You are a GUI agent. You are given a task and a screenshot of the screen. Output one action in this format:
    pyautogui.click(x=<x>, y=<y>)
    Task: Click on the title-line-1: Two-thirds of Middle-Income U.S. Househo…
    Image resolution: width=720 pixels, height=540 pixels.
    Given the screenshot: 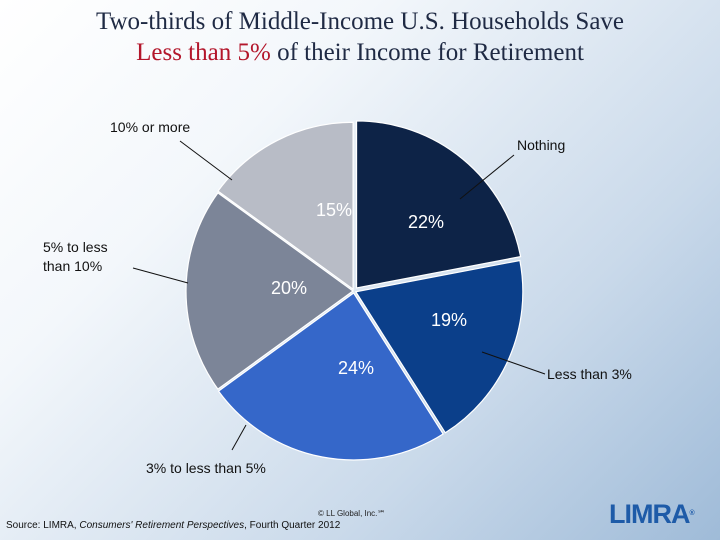 What is the action you would take?
    pyautogui.click(x=360, y=21)
    